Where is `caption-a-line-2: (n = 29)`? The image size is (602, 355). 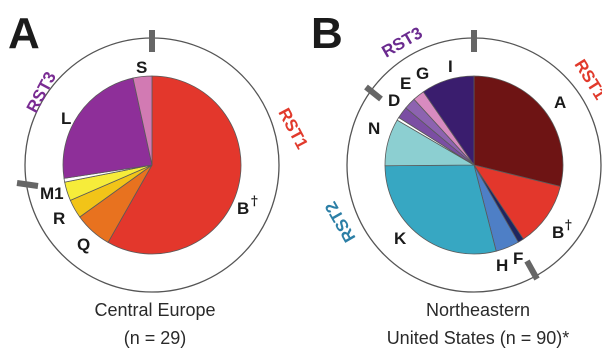 caption-a-line-2: (n = 29) is located at coordinates (155, 338).